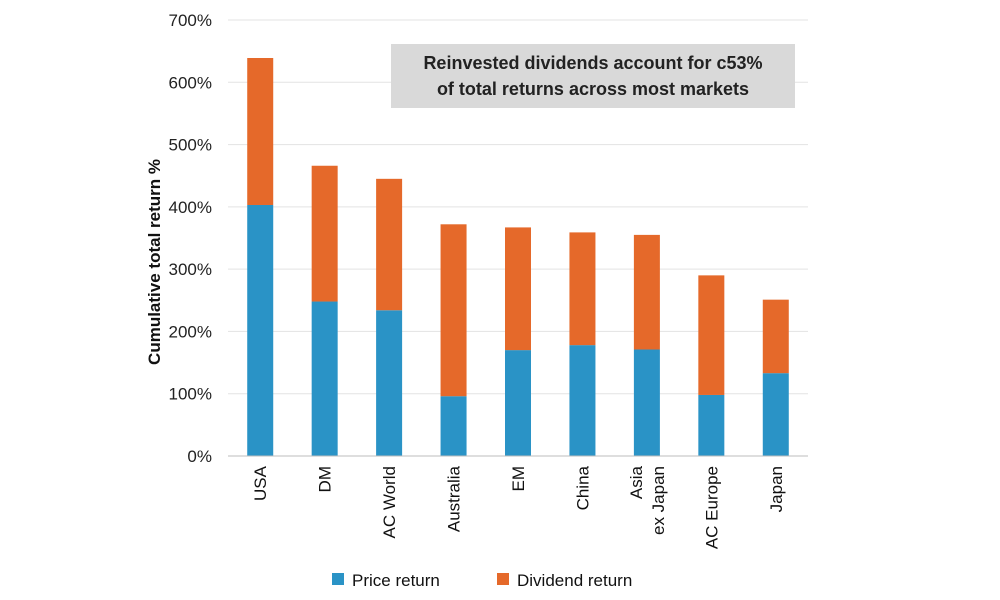 This screenshot has height=600, width=1000. Describe the element at coordinates (636, 482) in the screenshot. I see `x-tick-label: Asia` at that location.